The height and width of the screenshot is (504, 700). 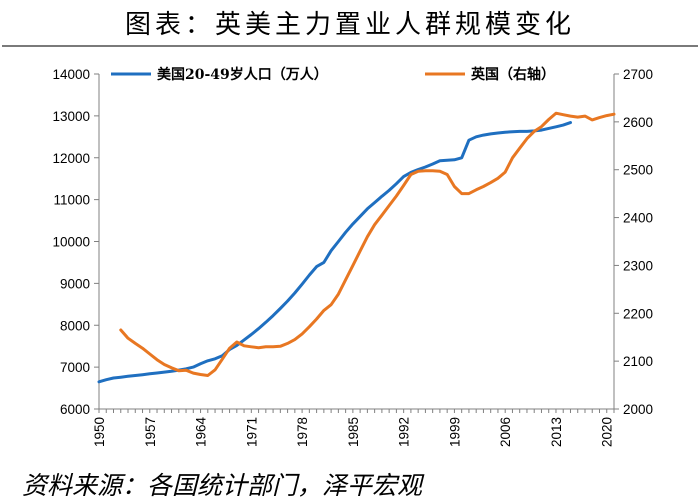 I want to click on x-tick-label: 1985, so click(x=353, y=432).